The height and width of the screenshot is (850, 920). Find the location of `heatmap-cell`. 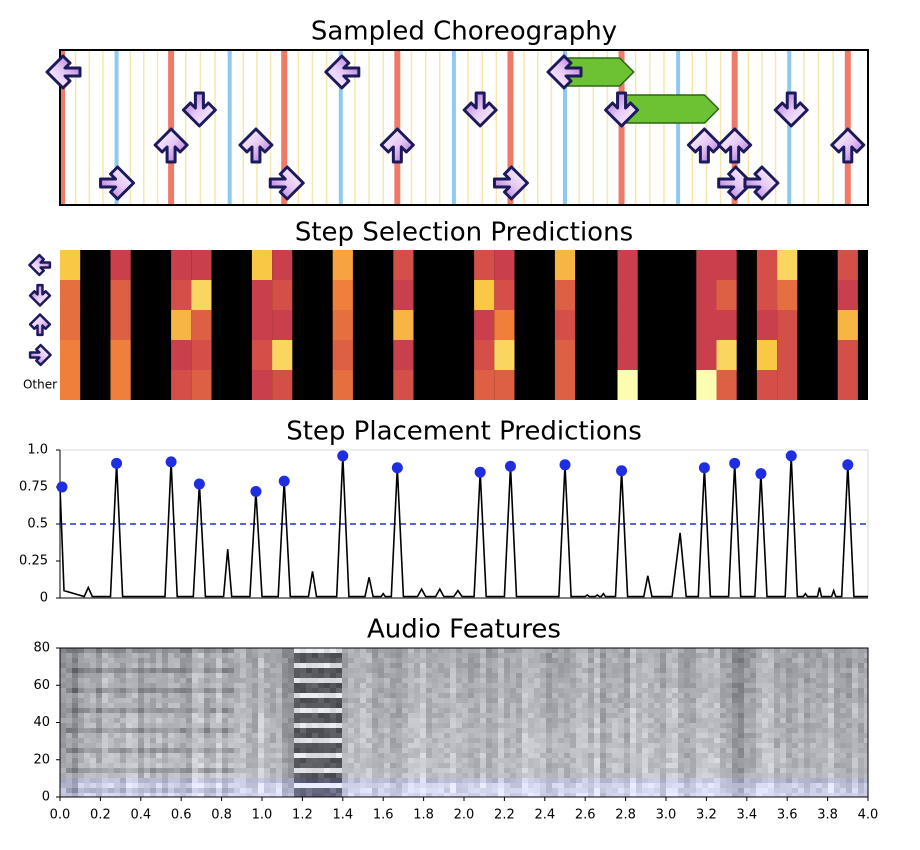

heatmap-cell is located at coordinates (767, 385).